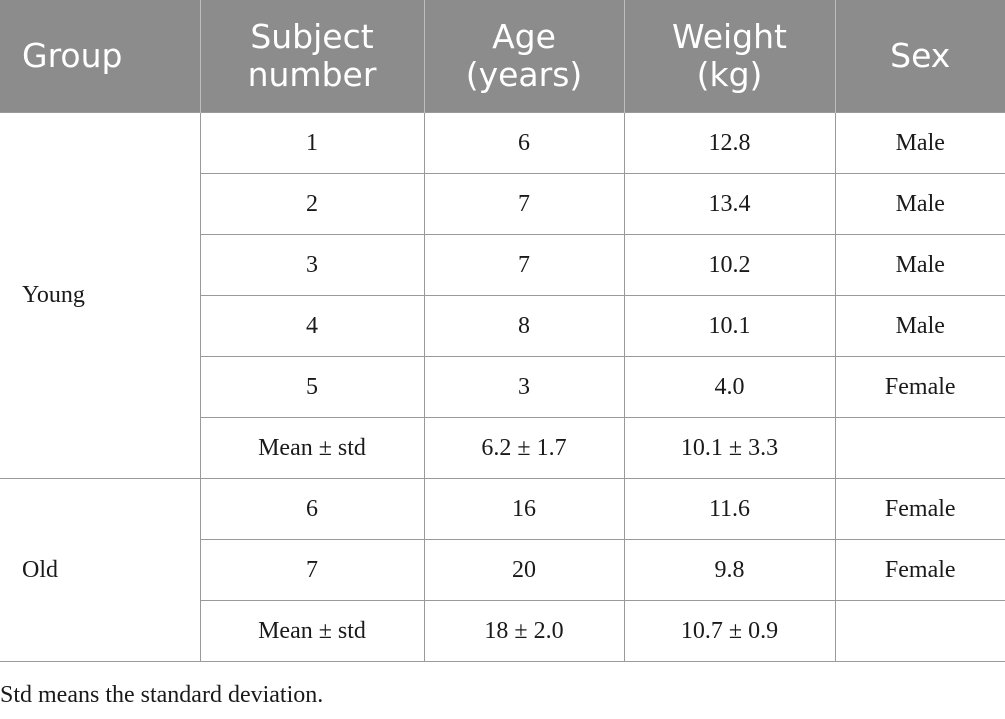 This screenshot has width=1005, height=719. I want to click on weight-summary-cell: 10.7 ± 0.9, so click(729, 631).